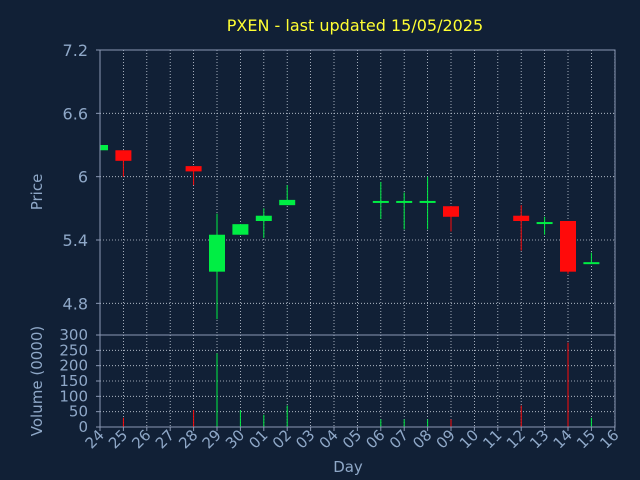 This screenshot has height=480, width=640. I want to click on x-tick-label: 13, so click(539, 439).